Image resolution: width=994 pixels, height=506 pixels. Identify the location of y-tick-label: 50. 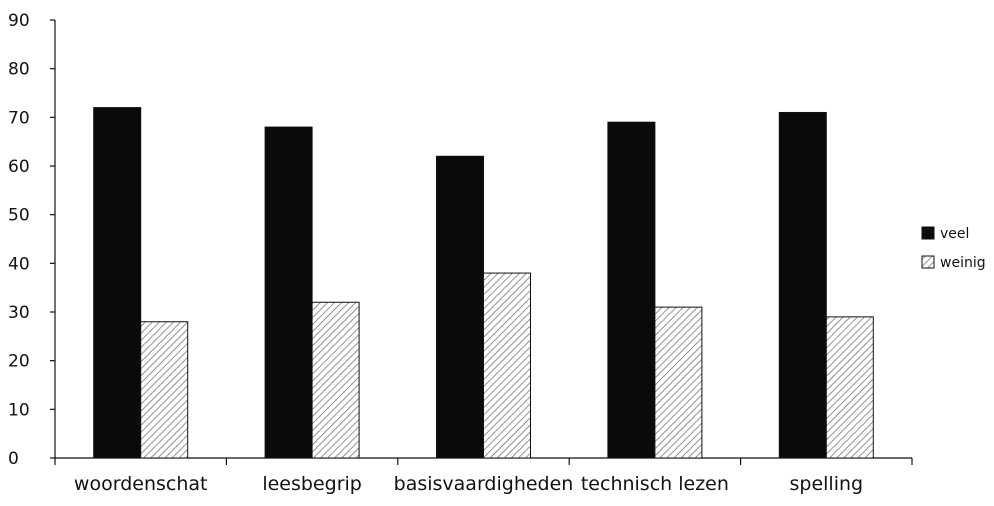
(19, 216).